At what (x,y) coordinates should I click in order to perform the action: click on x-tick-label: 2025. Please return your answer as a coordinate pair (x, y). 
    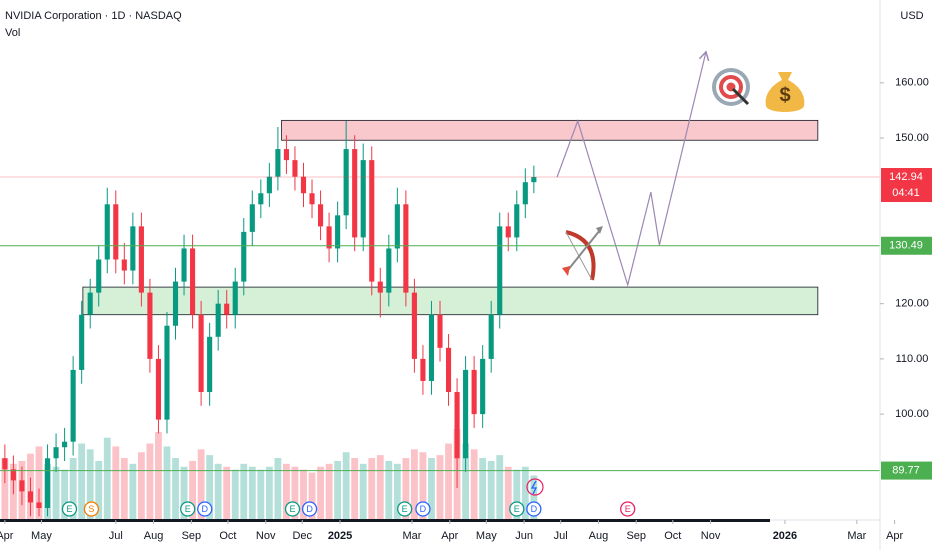
    Looking at the image, I should click on (340, 536).